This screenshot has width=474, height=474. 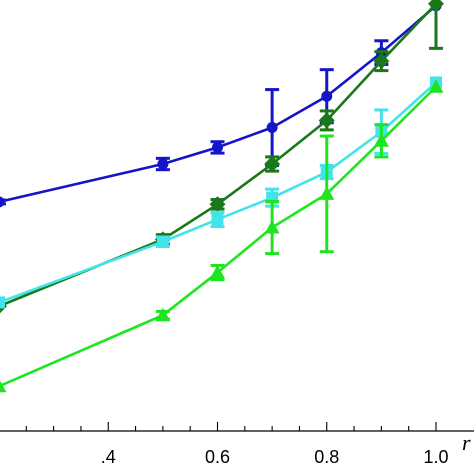 What do you see at coordinates (326, 457) in the screenshot?
I see `x-tick-label: 0.8` at bounding box center [326, 457].